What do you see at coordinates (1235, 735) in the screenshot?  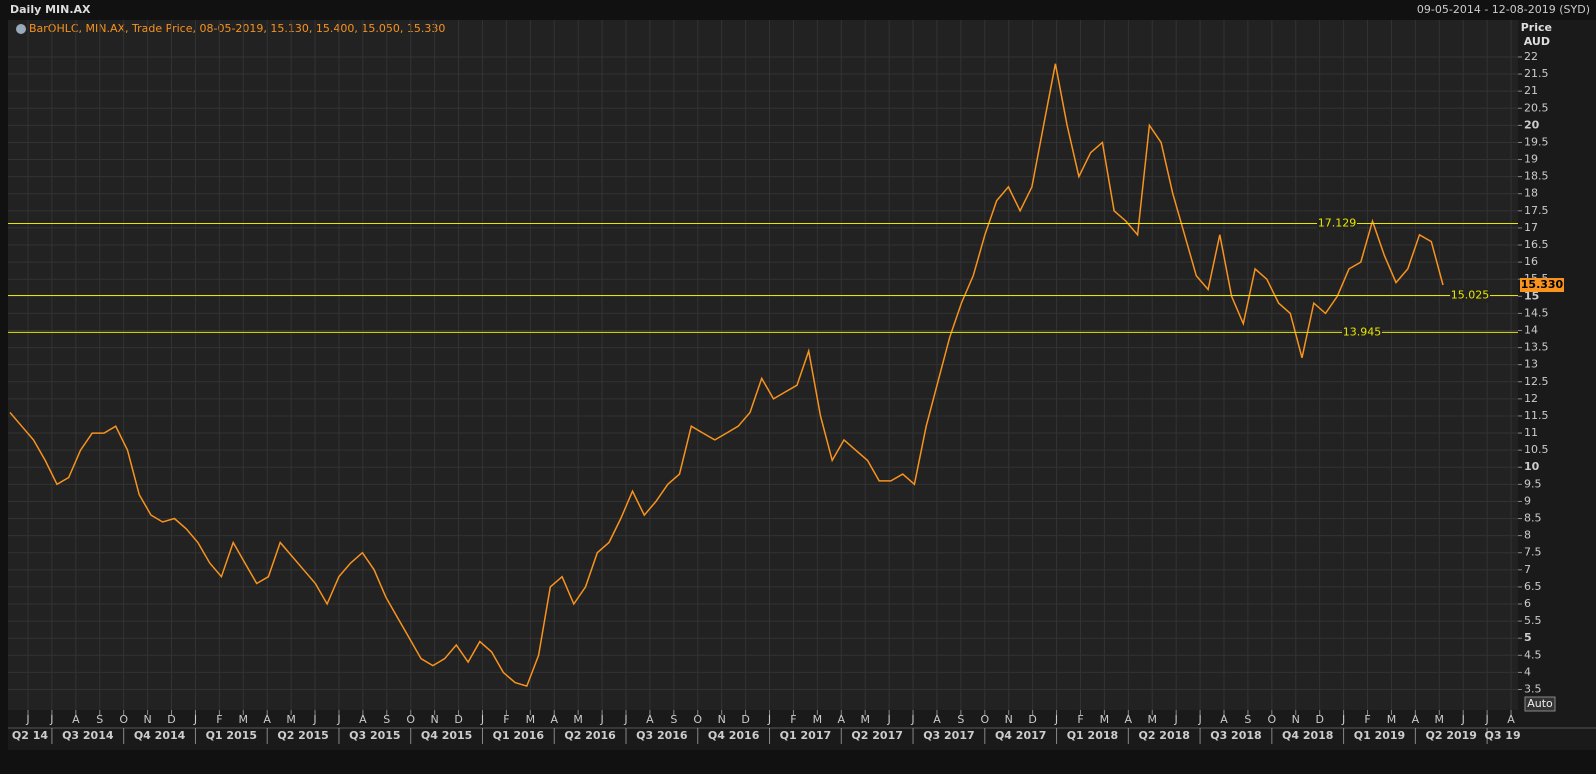 I see `quarter-label: Q3 2018` at bounding box center [1235, 735].